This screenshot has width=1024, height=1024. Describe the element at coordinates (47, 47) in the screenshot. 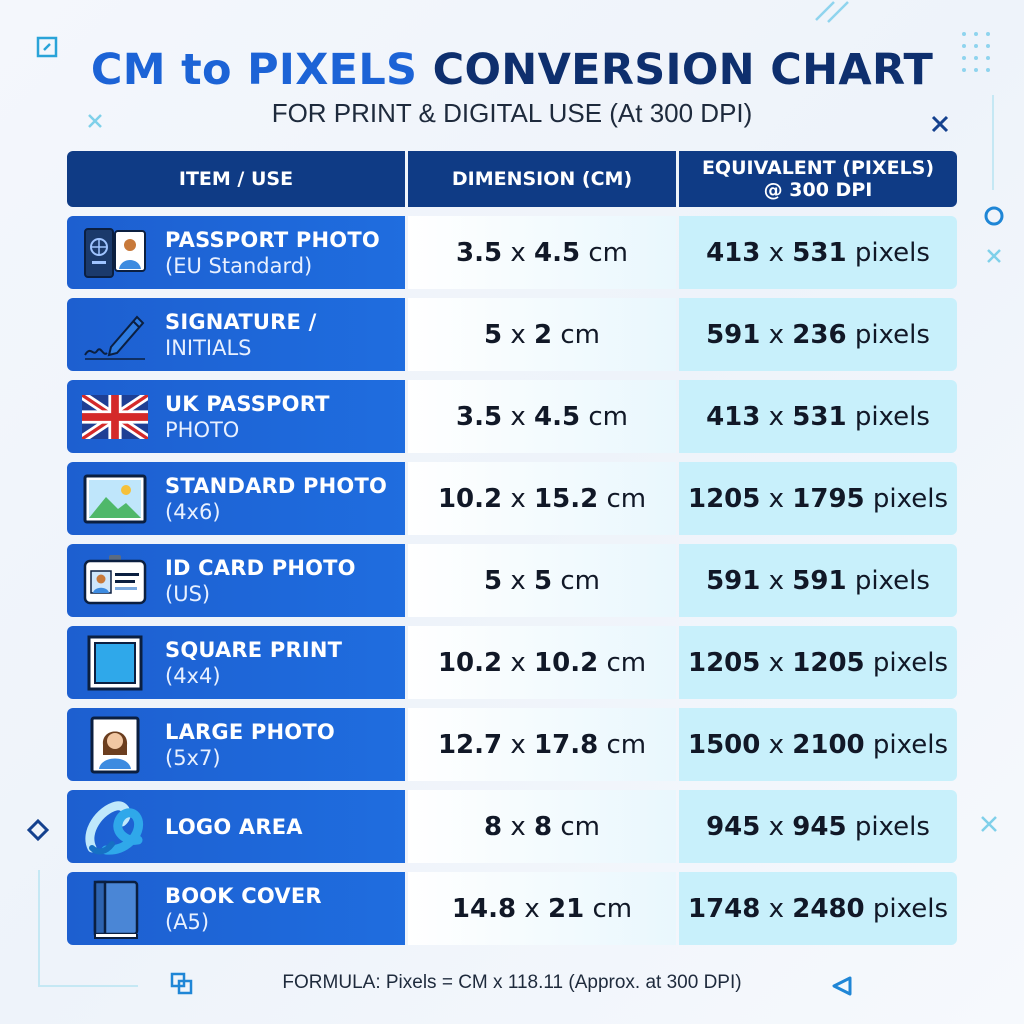

I see `corner-square-icon` at that location.